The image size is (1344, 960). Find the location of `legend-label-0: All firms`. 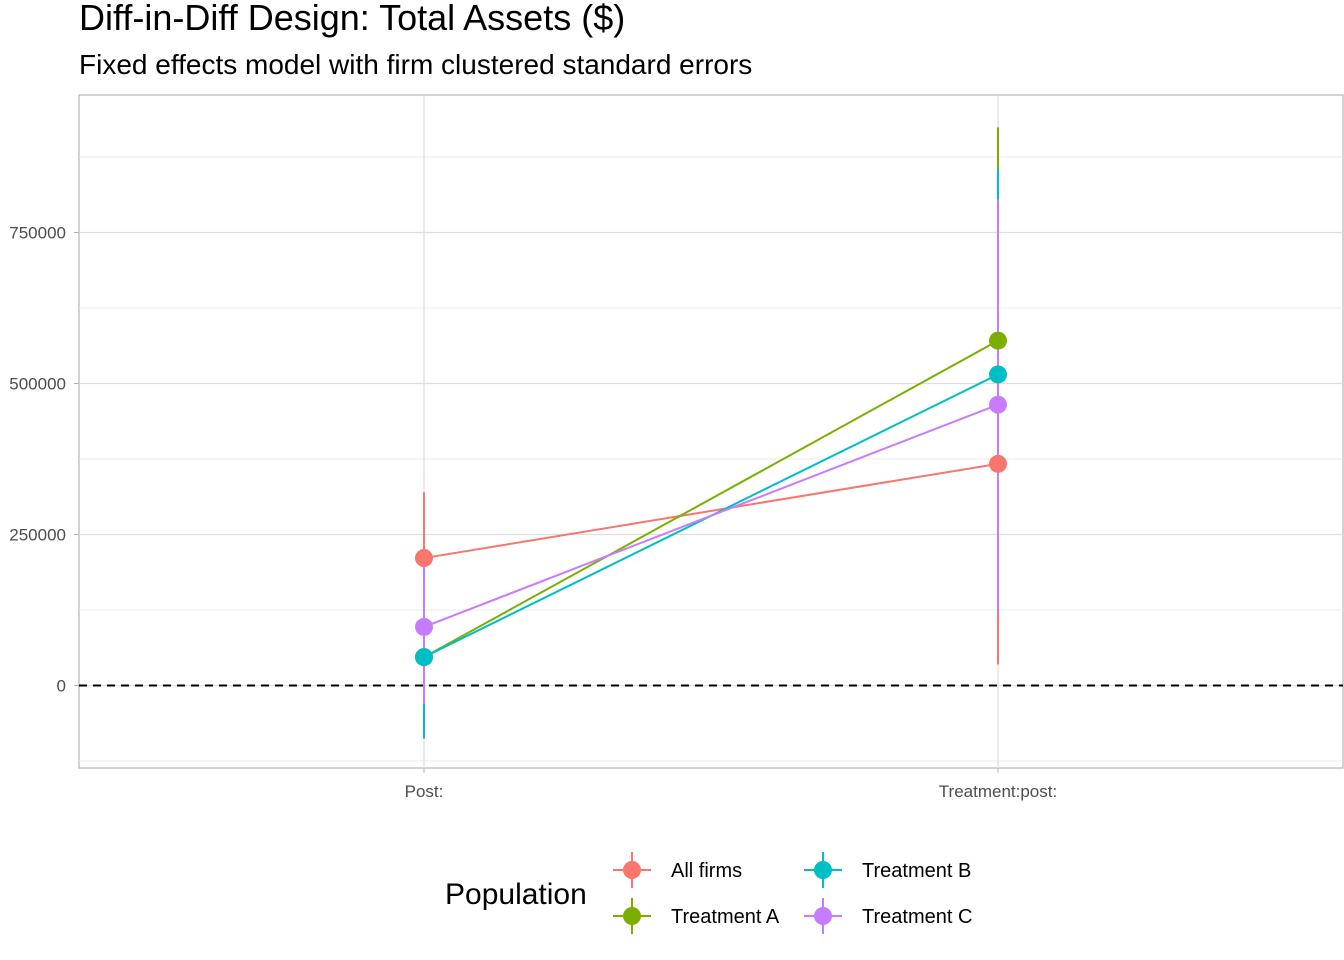

legend-label-0: All firms is located at coordinates (706, 871).